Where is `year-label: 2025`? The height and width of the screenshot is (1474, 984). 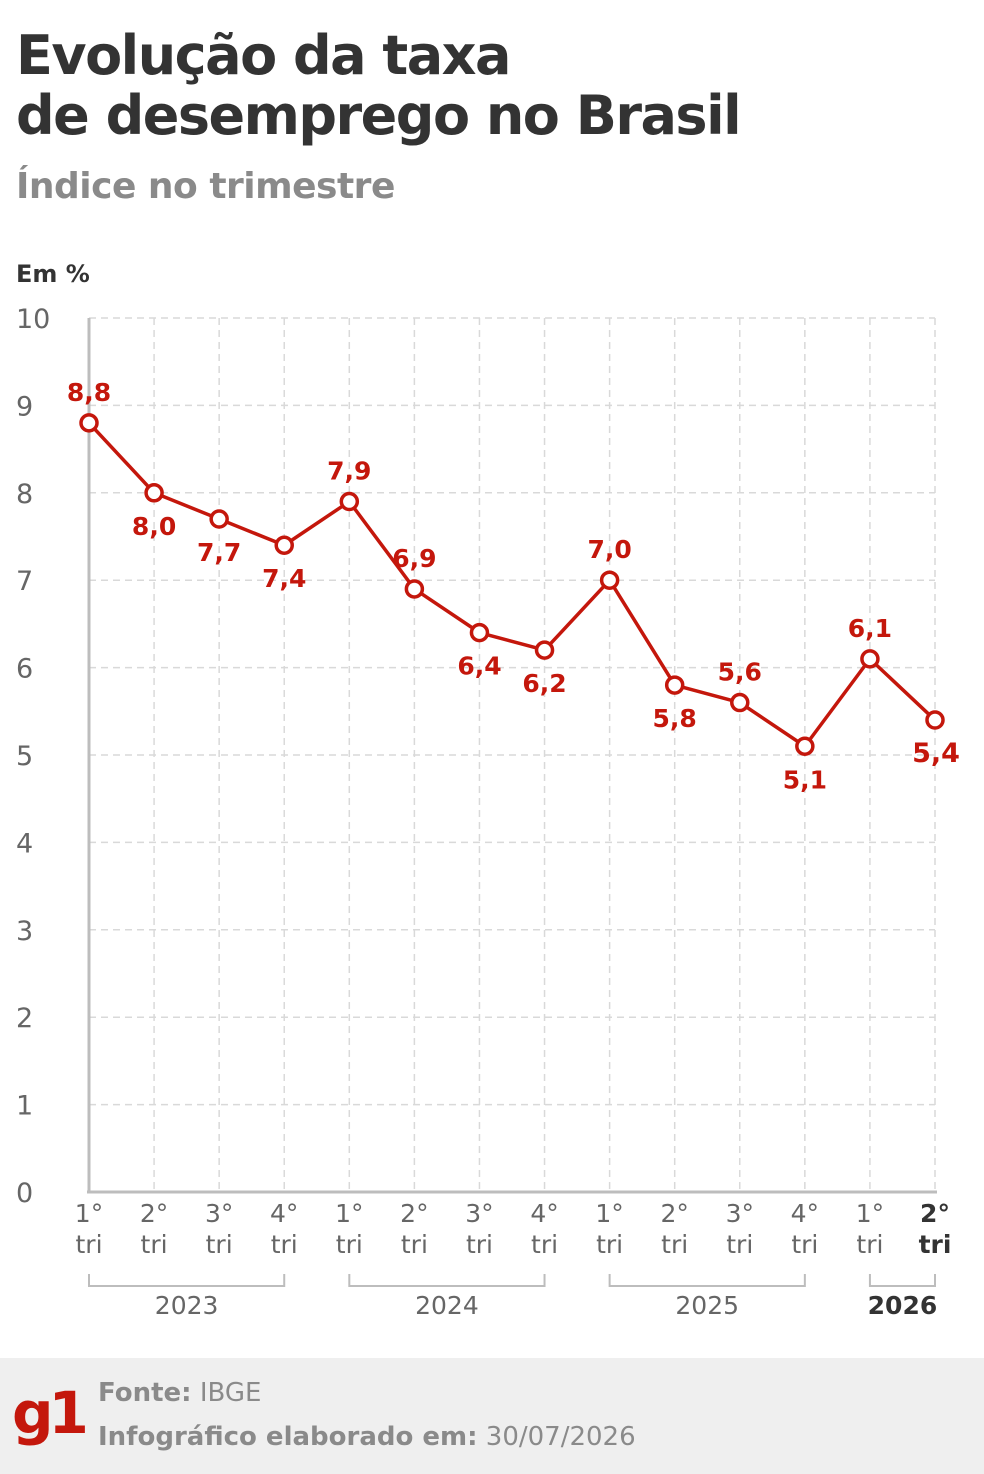
year-label: 2025 is located at coordinates (707, 1305).